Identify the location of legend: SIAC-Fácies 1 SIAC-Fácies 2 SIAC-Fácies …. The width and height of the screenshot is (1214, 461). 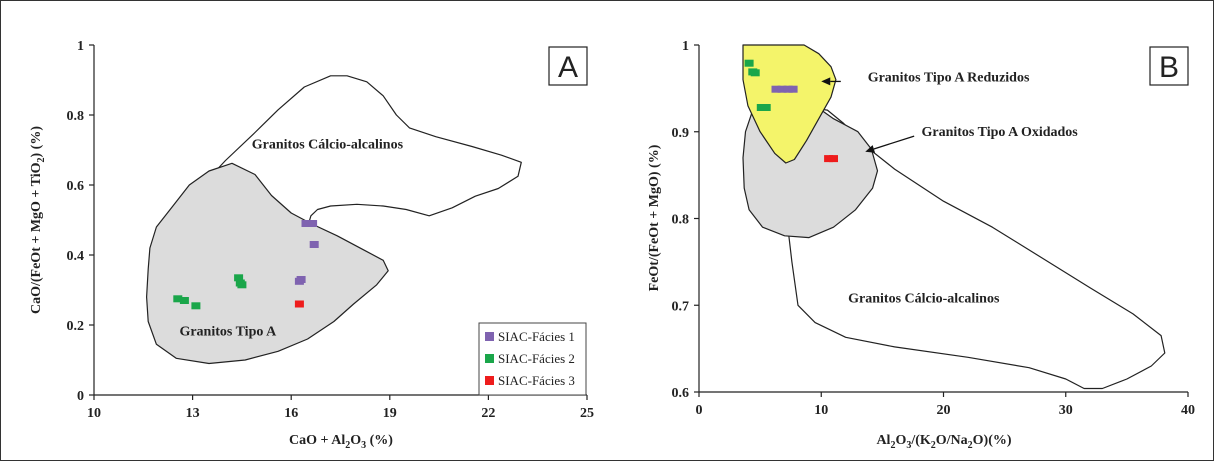
(532, 359).